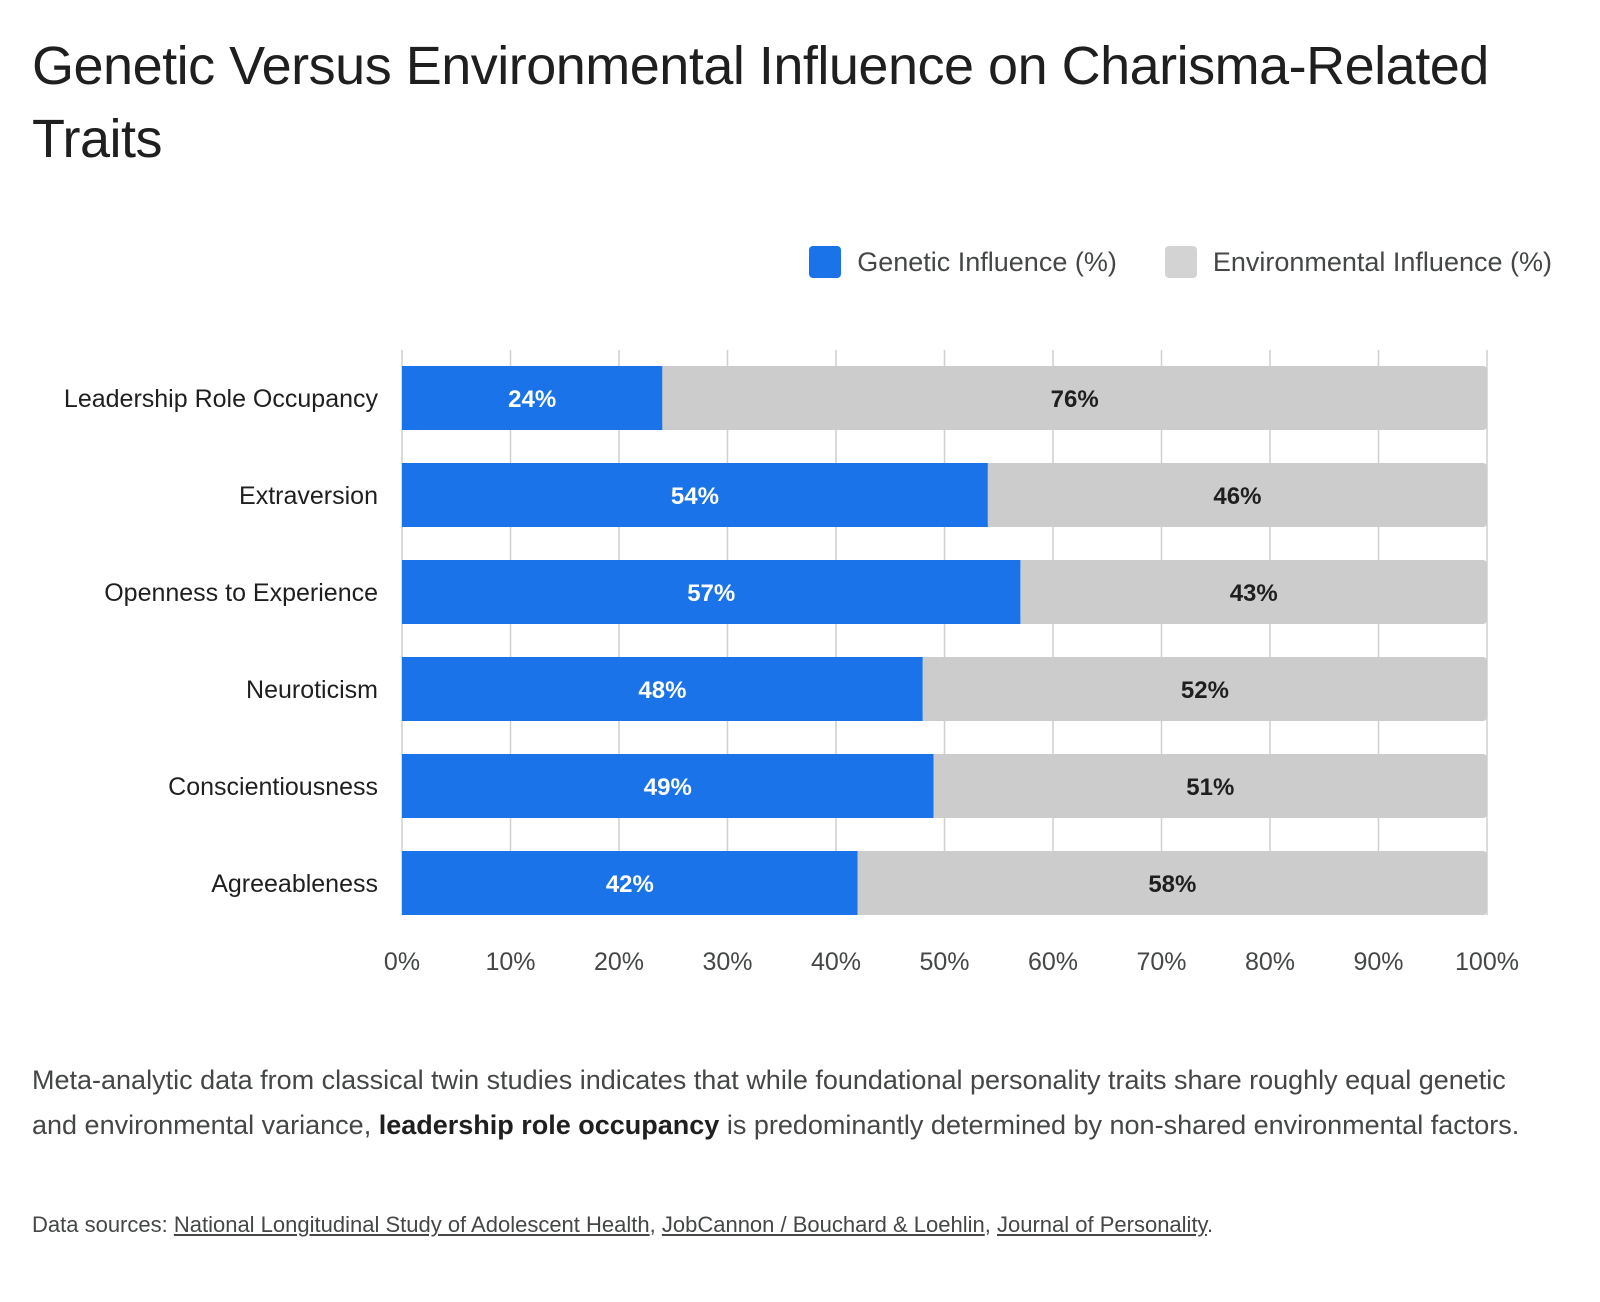  I want to click on data-label: 48%, so click(662, 690).